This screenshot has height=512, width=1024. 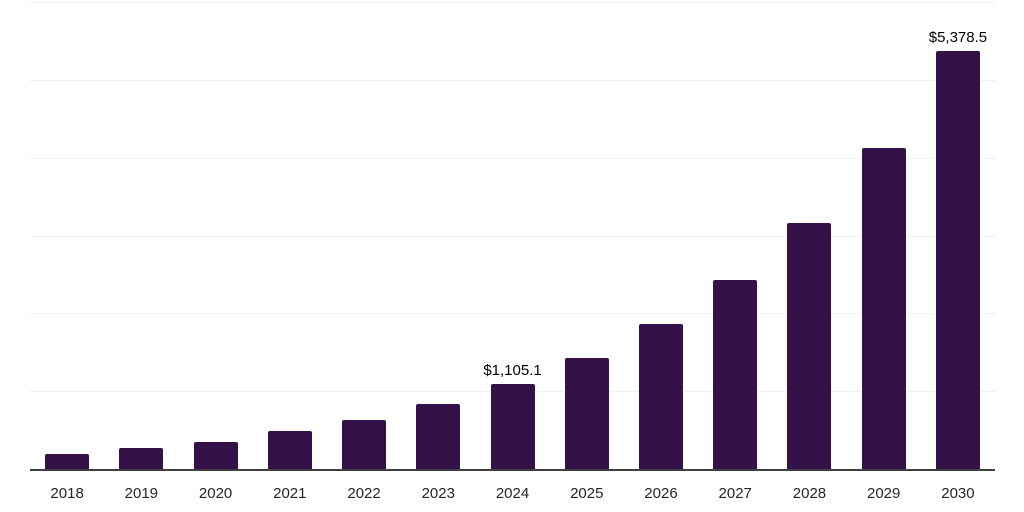 I want to click on x-tick-label-2026: 2026, so click(x=661, y=493).